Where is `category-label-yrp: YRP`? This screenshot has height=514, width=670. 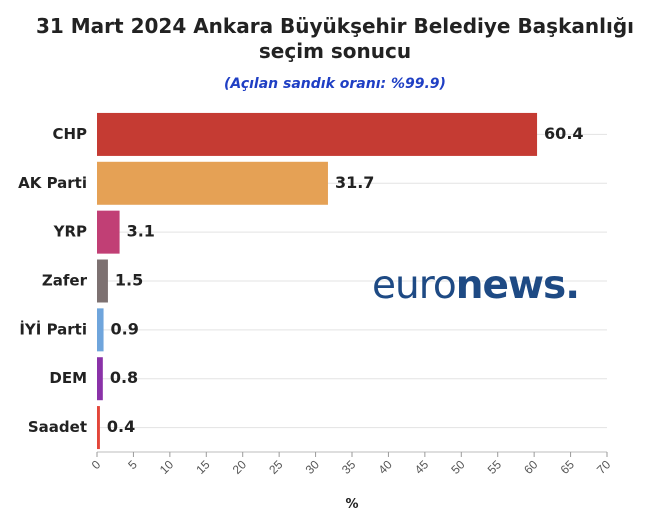 category-label-yrp: YRP is located at coordinates (70, 232).